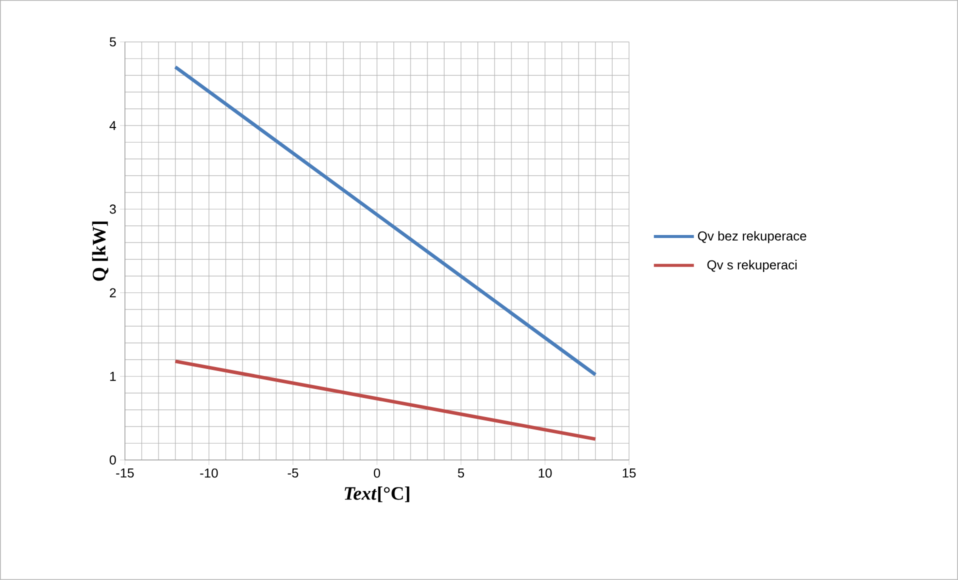 This screenshot has height=580, width=958. What do you see at coordinates (752, 266) in the screenshot?
I see `legend-label: Qv s rekuperaci` at bounding box center [752, 266].